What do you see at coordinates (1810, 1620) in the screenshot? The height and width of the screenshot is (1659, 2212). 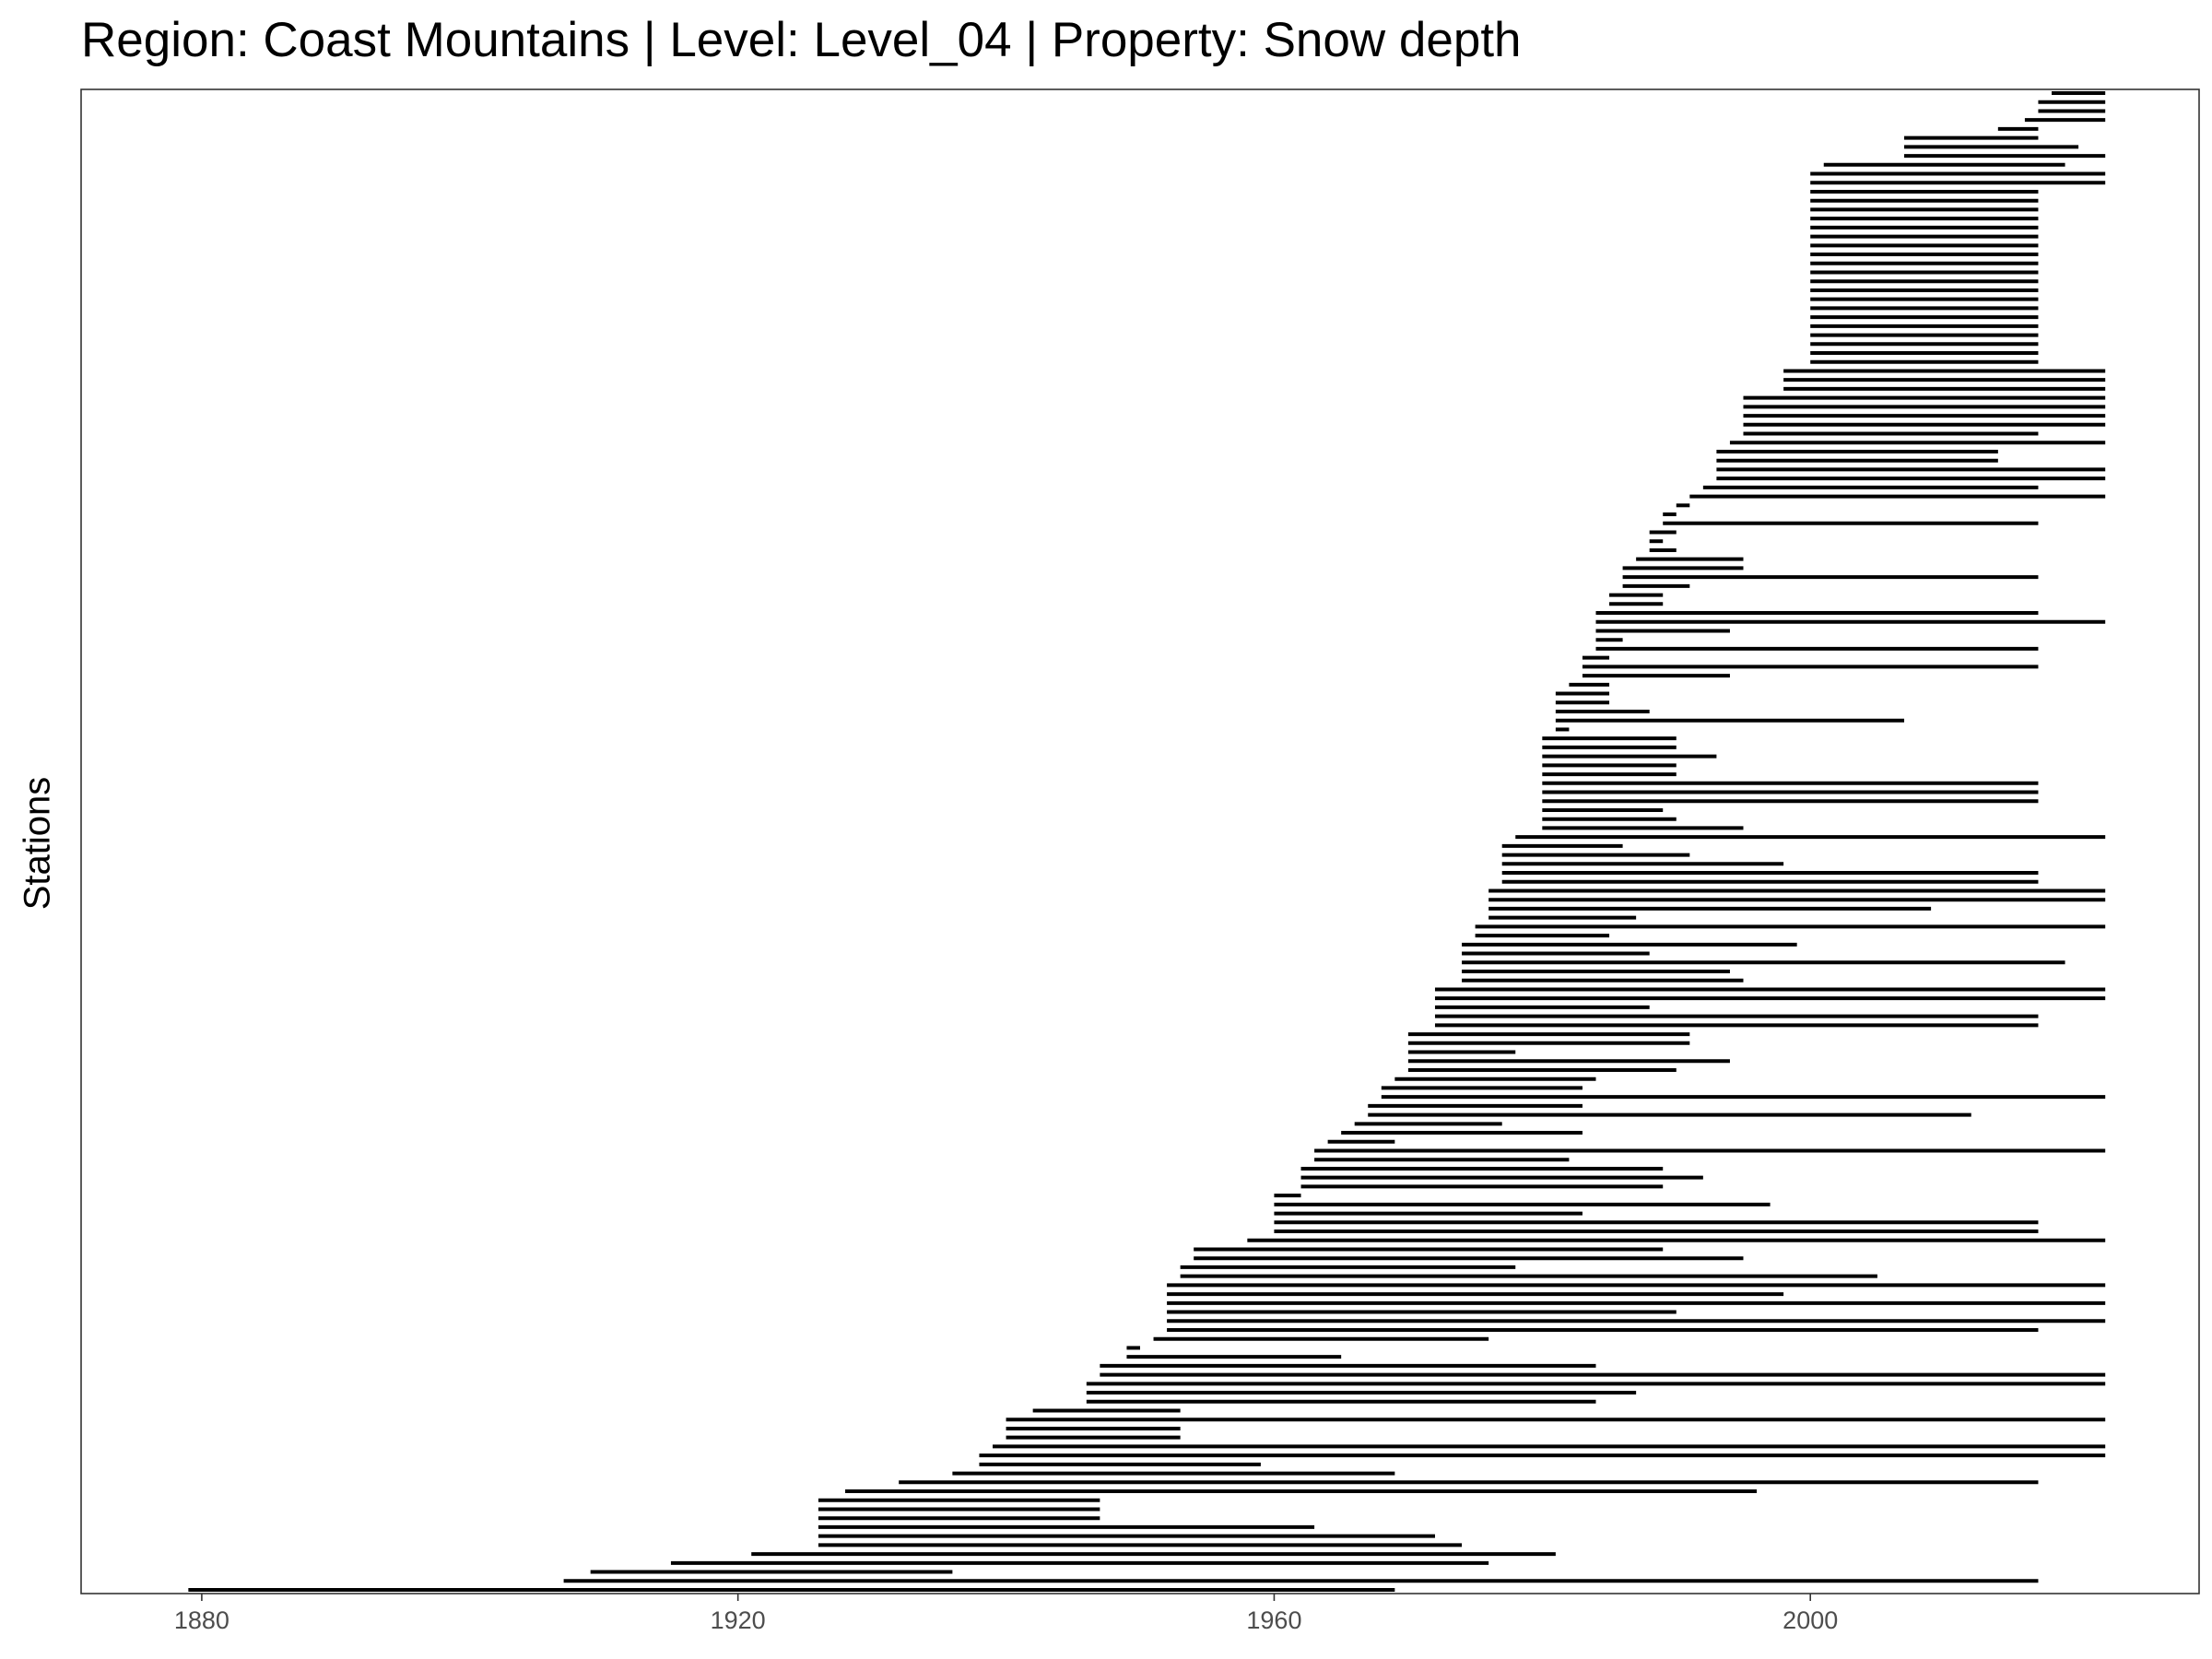 I see `x-tick-label: 2000` at bounding box center [1810, 1620].